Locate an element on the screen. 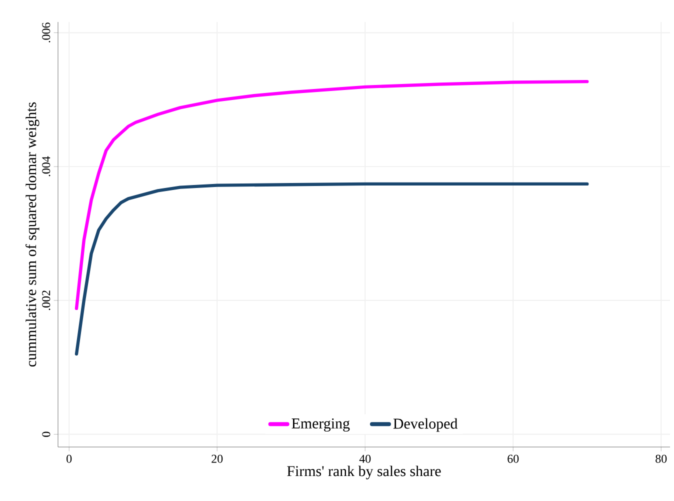 Image resolution: width=674 pixels, height=501 pixels. y-axis-title: cummulative sum of squared domar weights is located at coordinates (33, 234).